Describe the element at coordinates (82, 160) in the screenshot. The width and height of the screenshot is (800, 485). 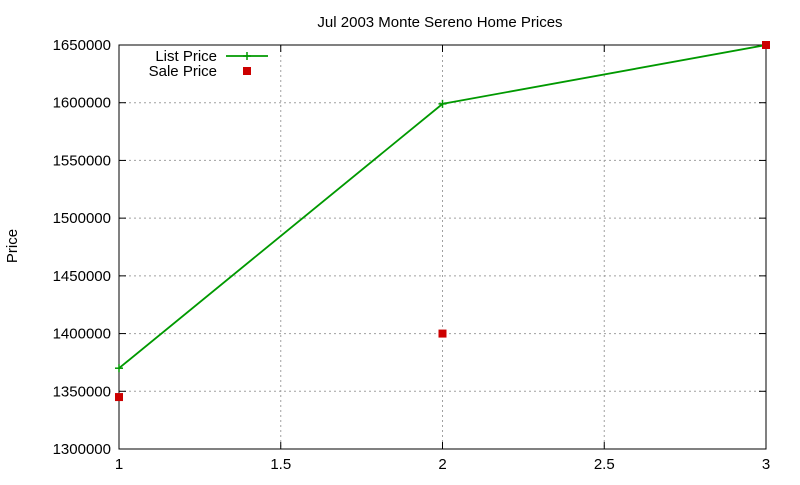
I see `y-tick-label: 1550000` at that location.